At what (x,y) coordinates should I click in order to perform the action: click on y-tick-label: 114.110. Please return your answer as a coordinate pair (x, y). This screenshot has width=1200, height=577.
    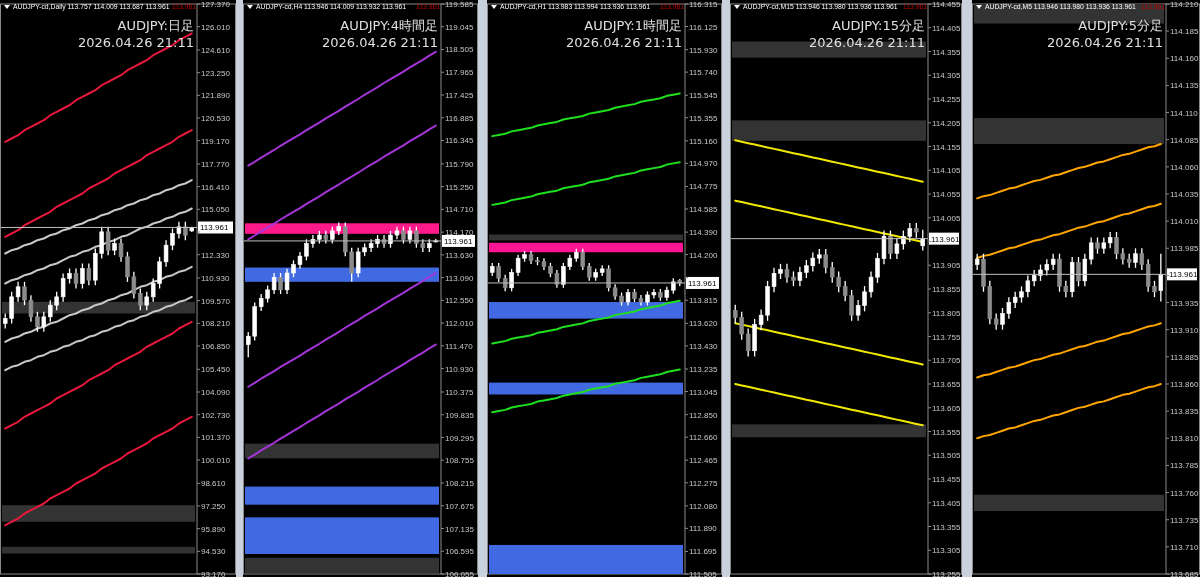
    Looking at the image, I should click on (1184, 113).